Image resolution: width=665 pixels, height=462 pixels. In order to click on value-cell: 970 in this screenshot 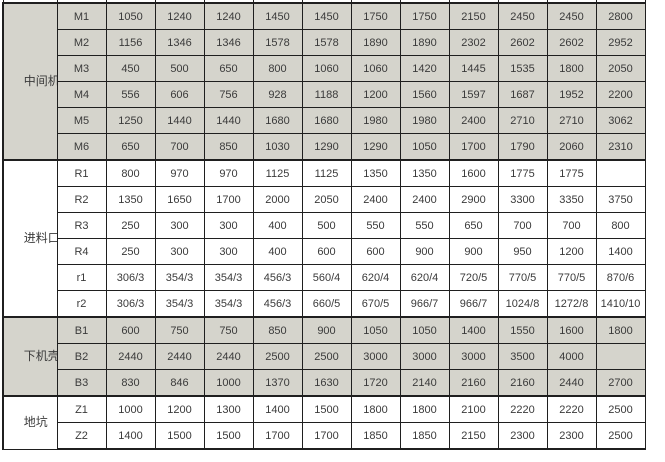, I will do `click(179, 173)`.